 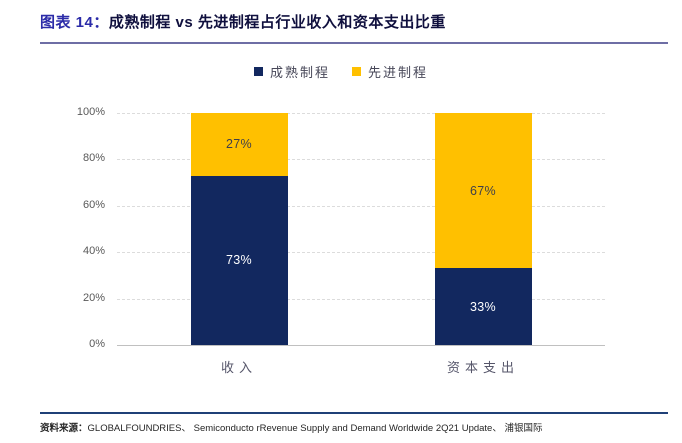 What do you see at coordinates (97, 344) in the screenshot?
I see `y-tick-0: 0%` at bounding box center [97, 344].